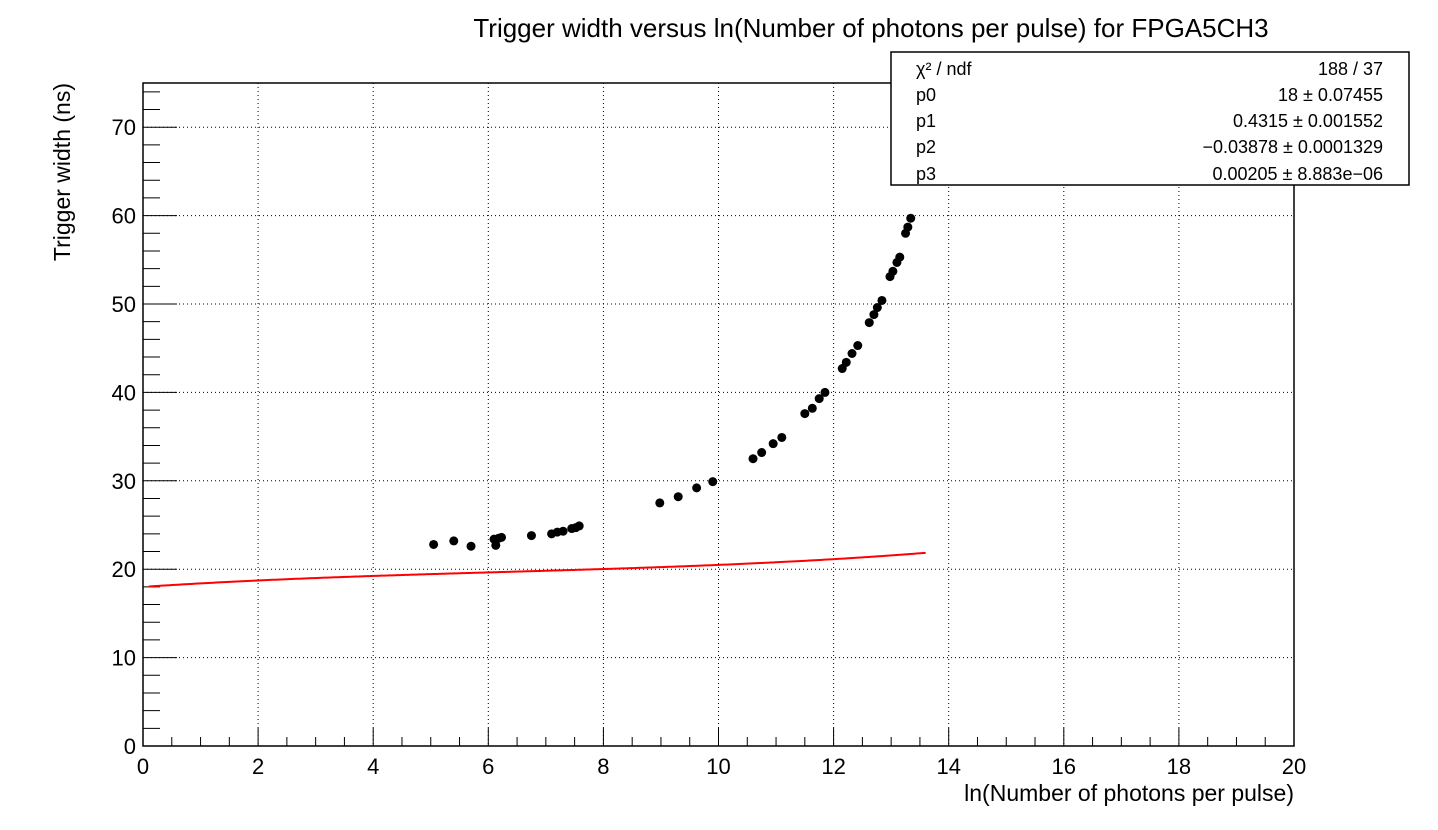  What do you see at coordinates (124, 216) in the screenshot?
I see `y-tick-label: 60` at bounding box center [124, 216].